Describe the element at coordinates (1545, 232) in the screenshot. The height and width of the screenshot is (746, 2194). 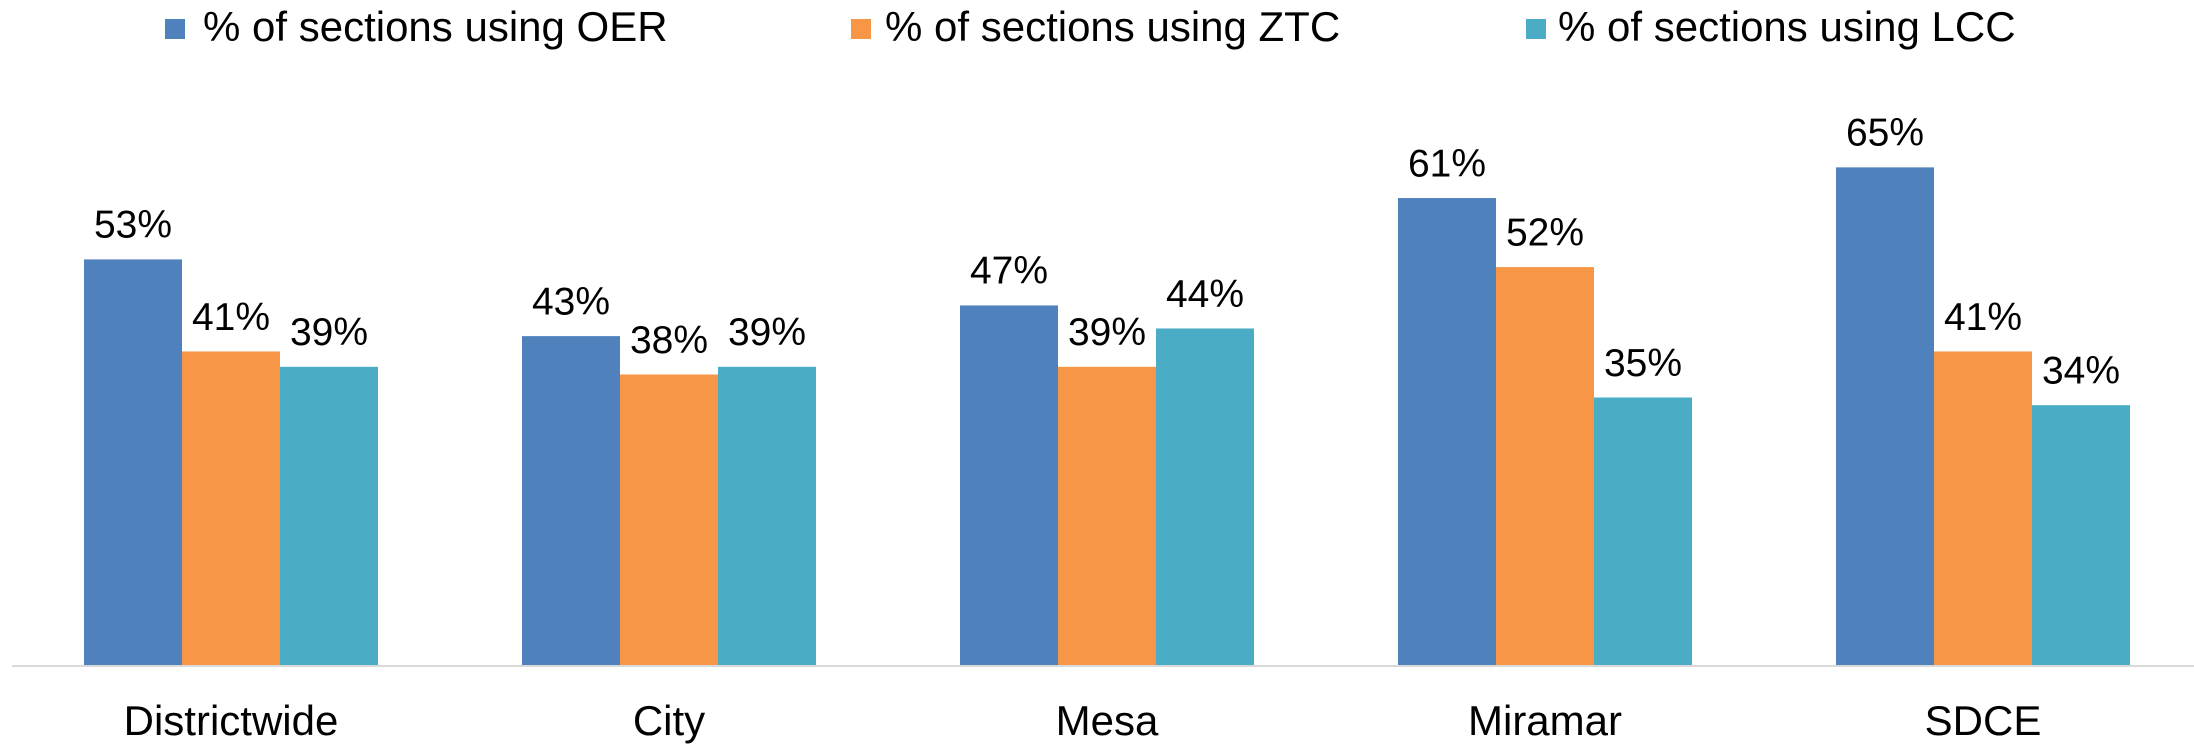
I see `data-label: 52%` at that location.